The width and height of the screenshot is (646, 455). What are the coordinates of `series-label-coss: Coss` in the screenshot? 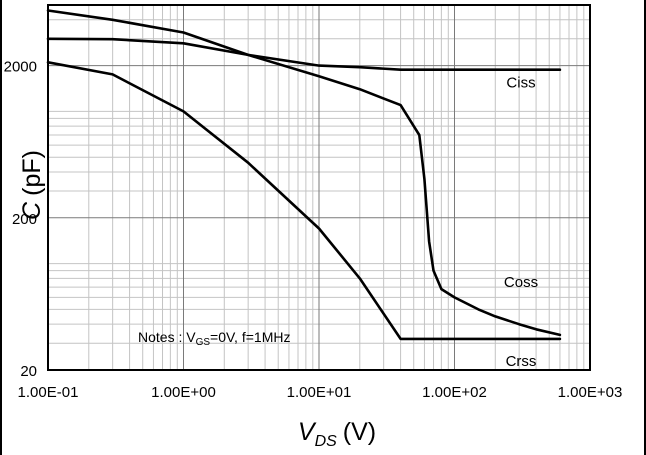 It's located at (521, 282).